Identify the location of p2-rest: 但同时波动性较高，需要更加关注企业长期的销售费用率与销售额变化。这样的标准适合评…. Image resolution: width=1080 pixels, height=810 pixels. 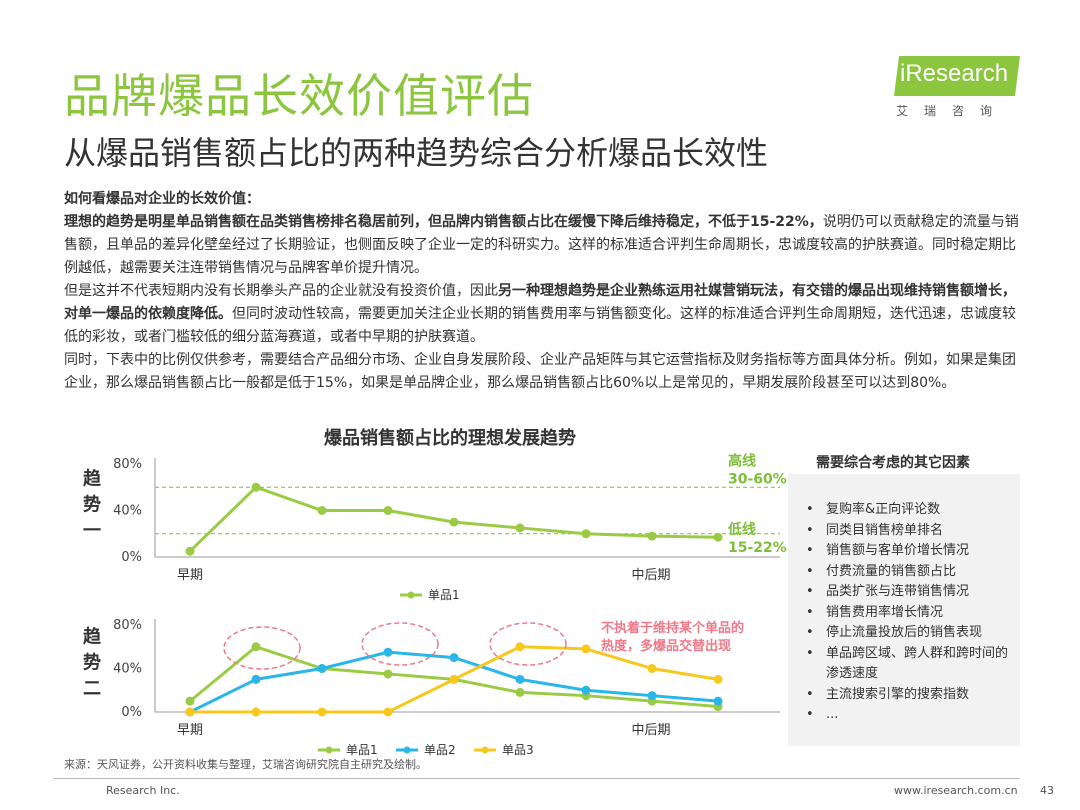
(540, 325).